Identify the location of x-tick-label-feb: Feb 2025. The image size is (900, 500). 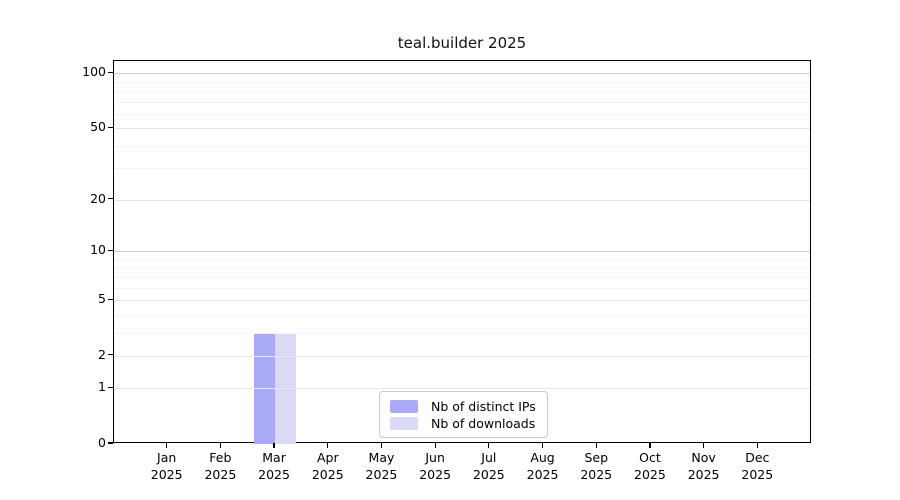
(220, 466).